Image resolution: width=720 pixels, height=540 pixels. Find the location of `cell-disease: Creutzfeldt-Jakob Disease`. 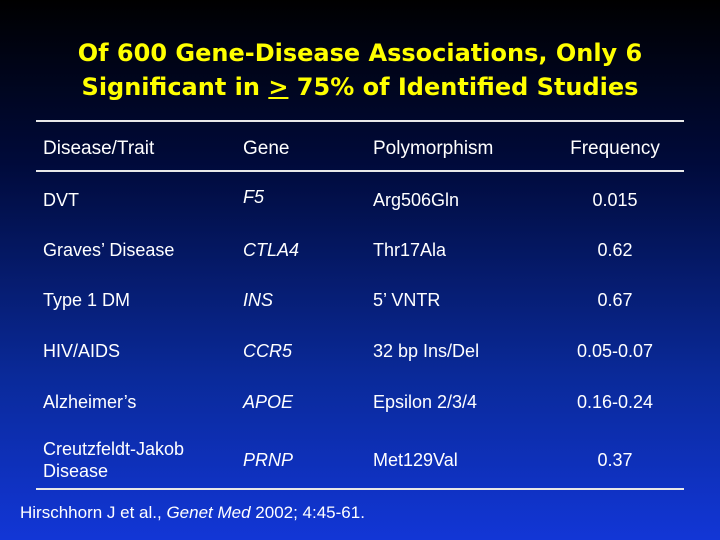

cell-disease: Creutzfeldt-Jakob Disease is located at coordinates (114, 460).